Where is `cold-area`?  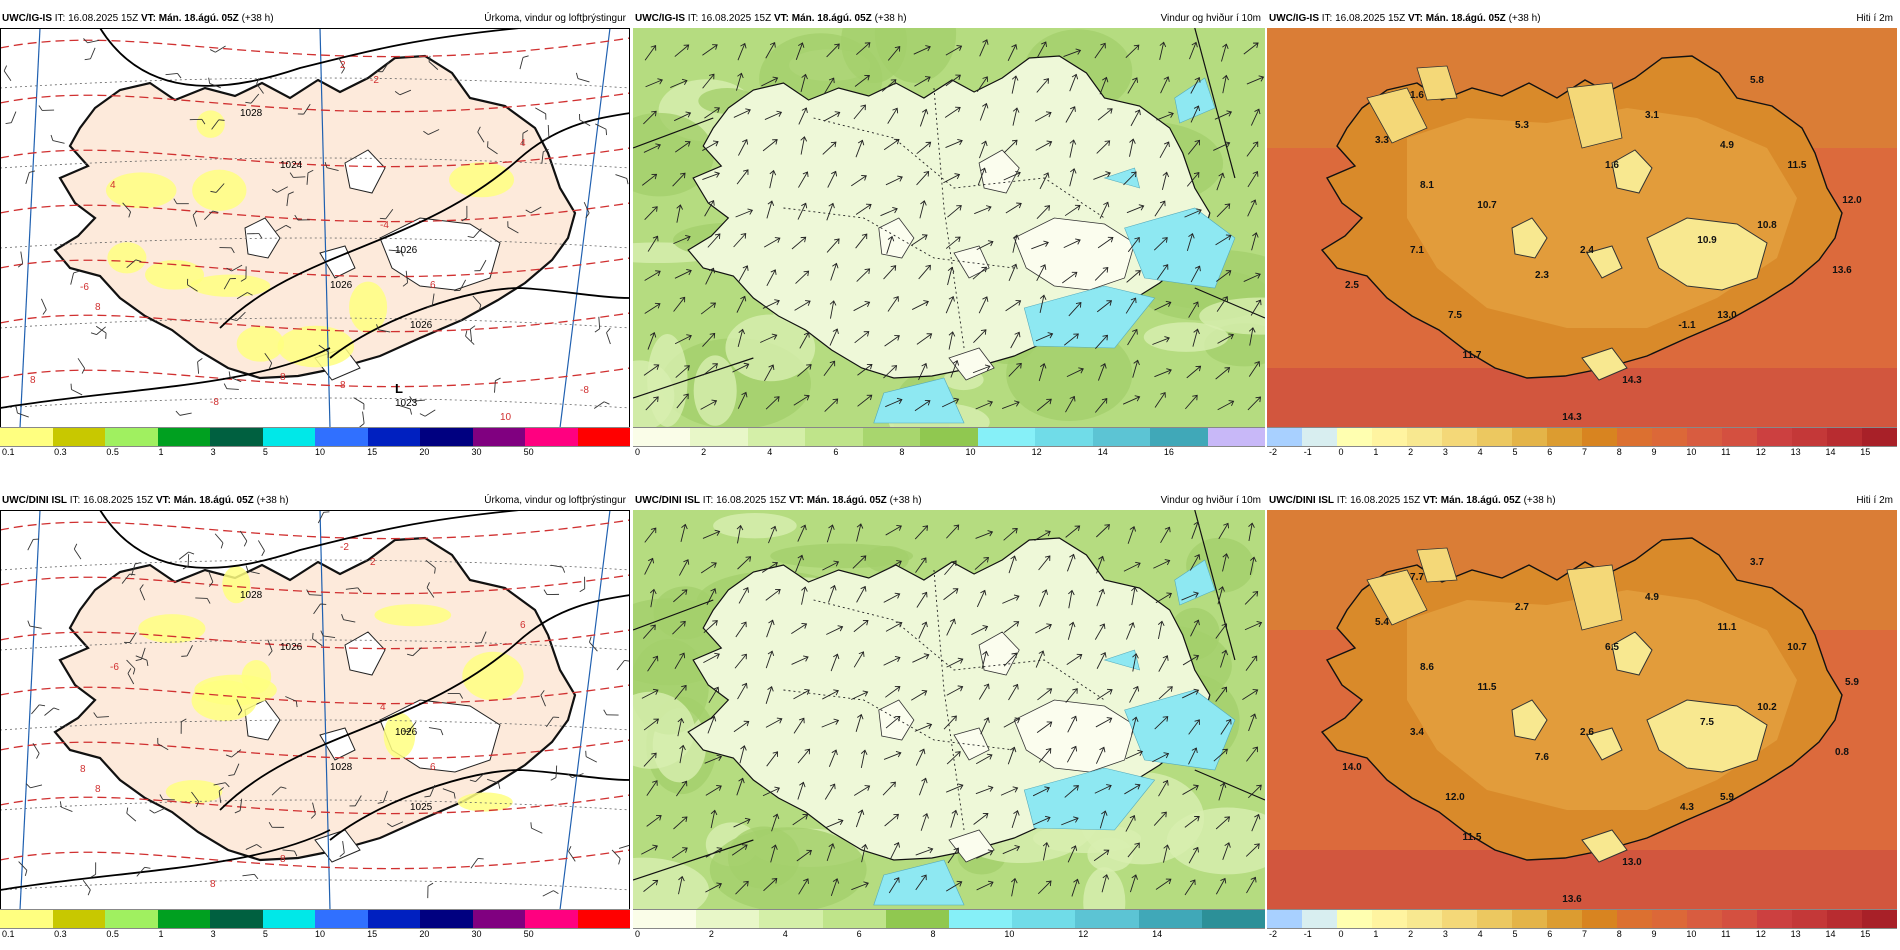
cold-area is located at coordinates (1604, 364).